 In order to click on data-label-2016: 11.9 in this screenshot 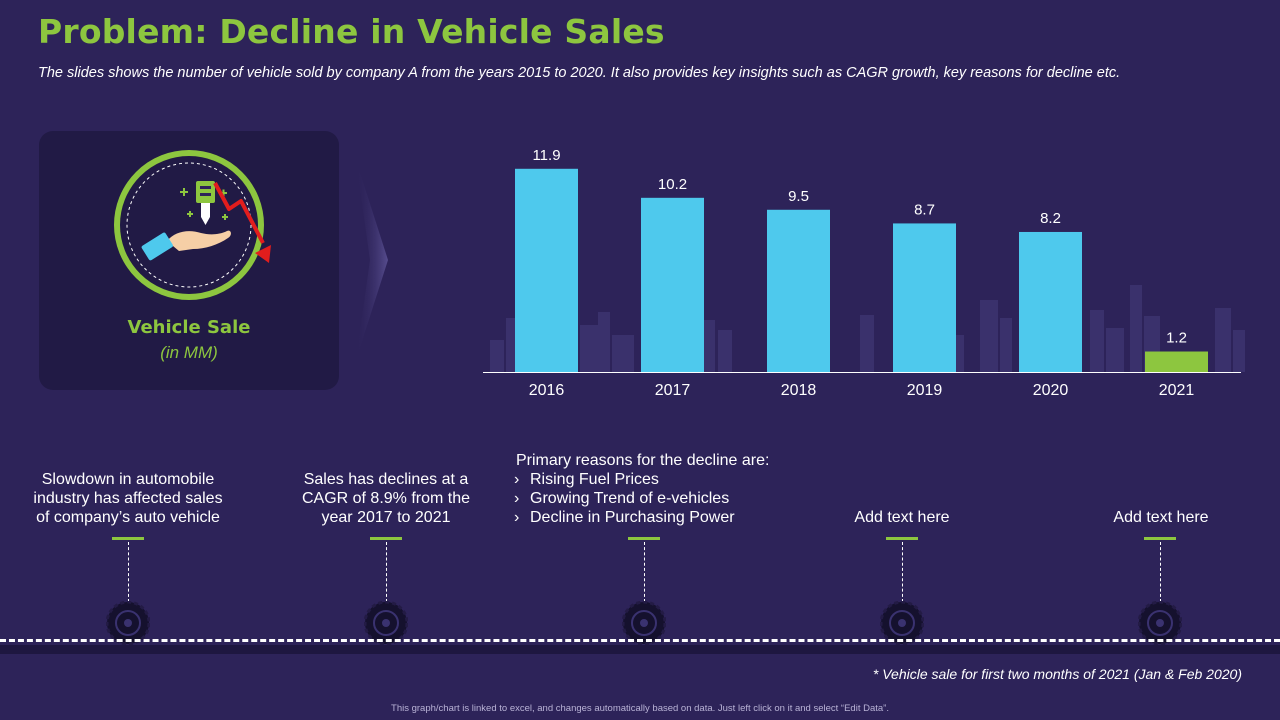, I will do `click(546, 155)`.